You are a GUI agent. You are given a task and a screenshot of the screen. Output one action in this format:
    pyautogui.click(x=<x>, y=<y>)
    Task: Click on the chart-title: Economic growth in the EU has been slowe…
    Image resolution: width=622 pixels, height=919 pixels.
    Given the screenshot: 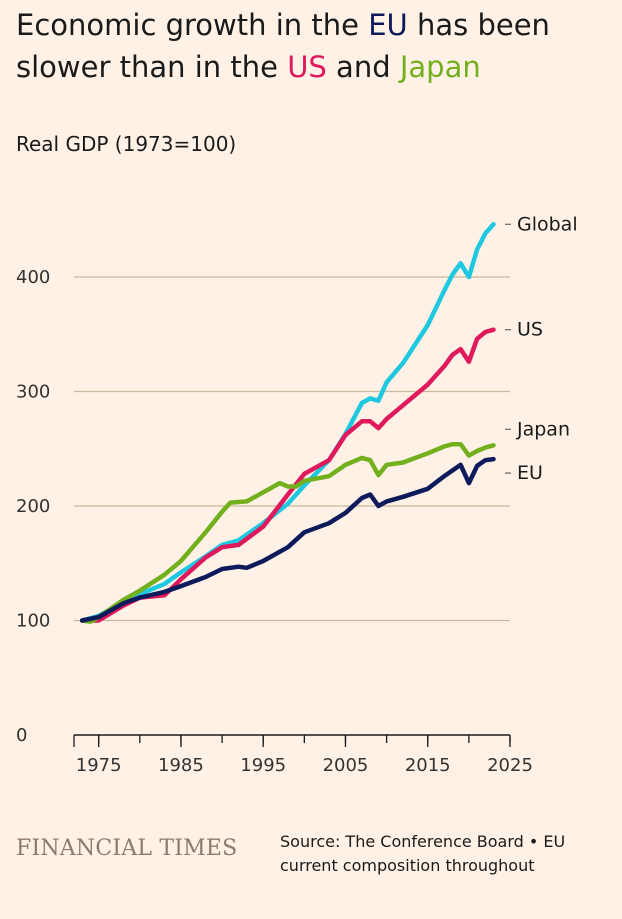 What is the action you would take?
    pyautogui.click(x=316, y=46)
    